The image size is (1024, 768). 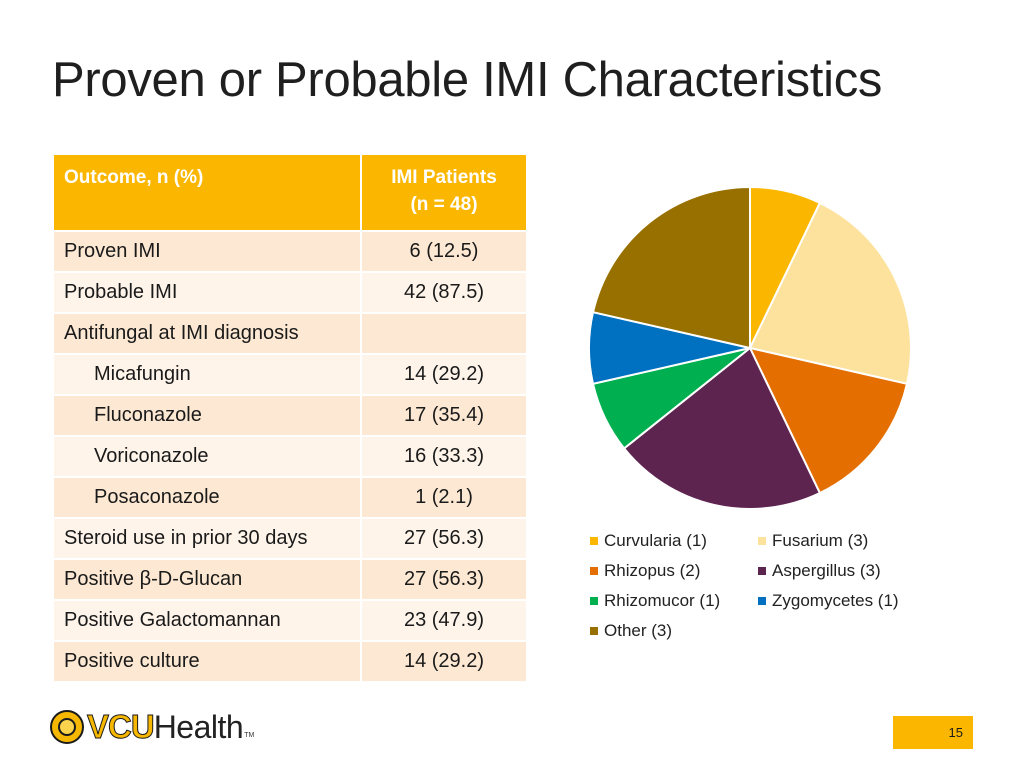 What do you see at coordinates (467, 80) in the screenshot?
I see `slide-title: Proven or Probable IMI Characteristics` at bounding box center [467, 80].